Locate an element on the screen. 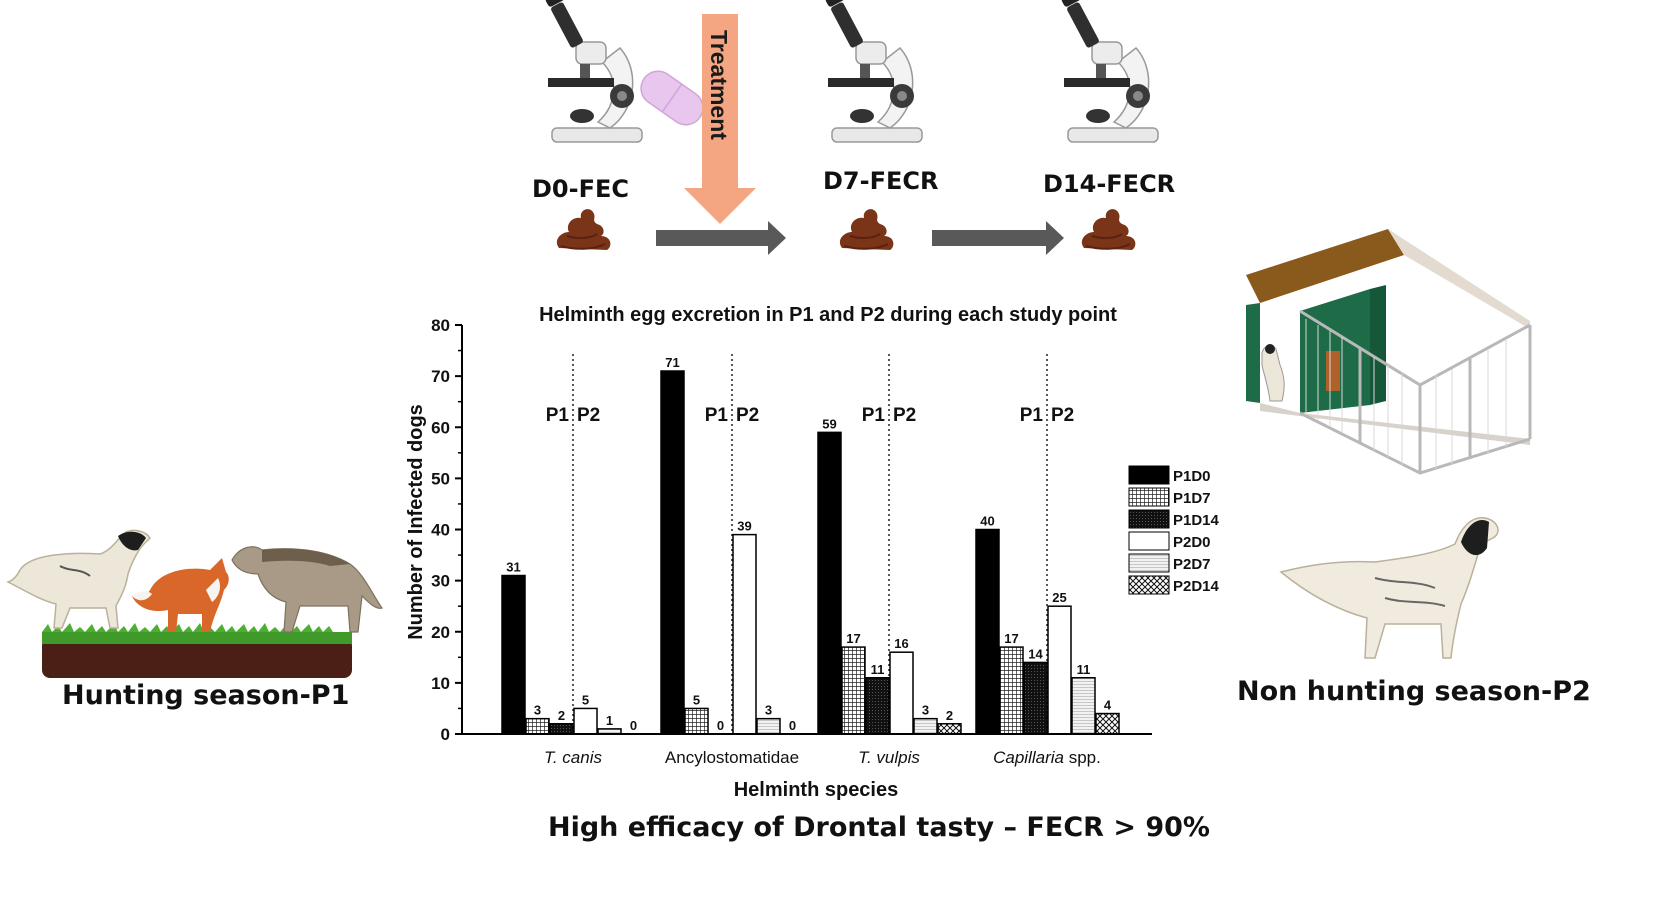  pill-icon is located at coordinates (672, 98).